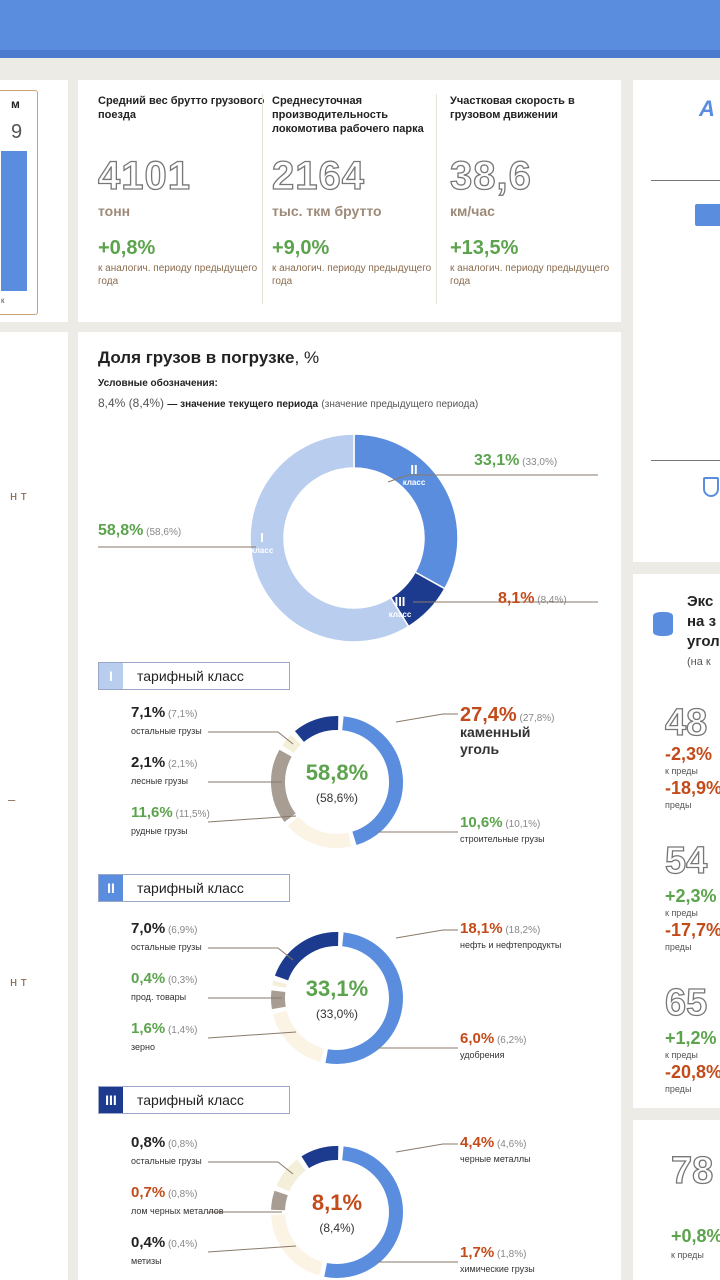  Describe the element at coordinates (400, 601) in the screenshot. I see `class-segment-label: III` at that location.